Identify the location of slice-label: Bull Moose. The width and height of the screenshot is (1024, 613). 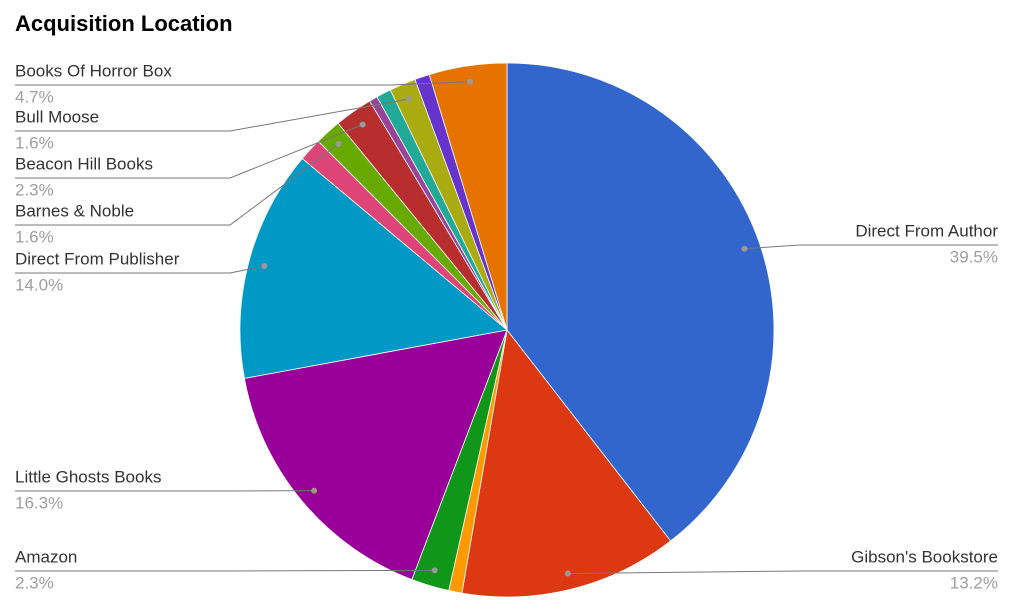
(57, 116).